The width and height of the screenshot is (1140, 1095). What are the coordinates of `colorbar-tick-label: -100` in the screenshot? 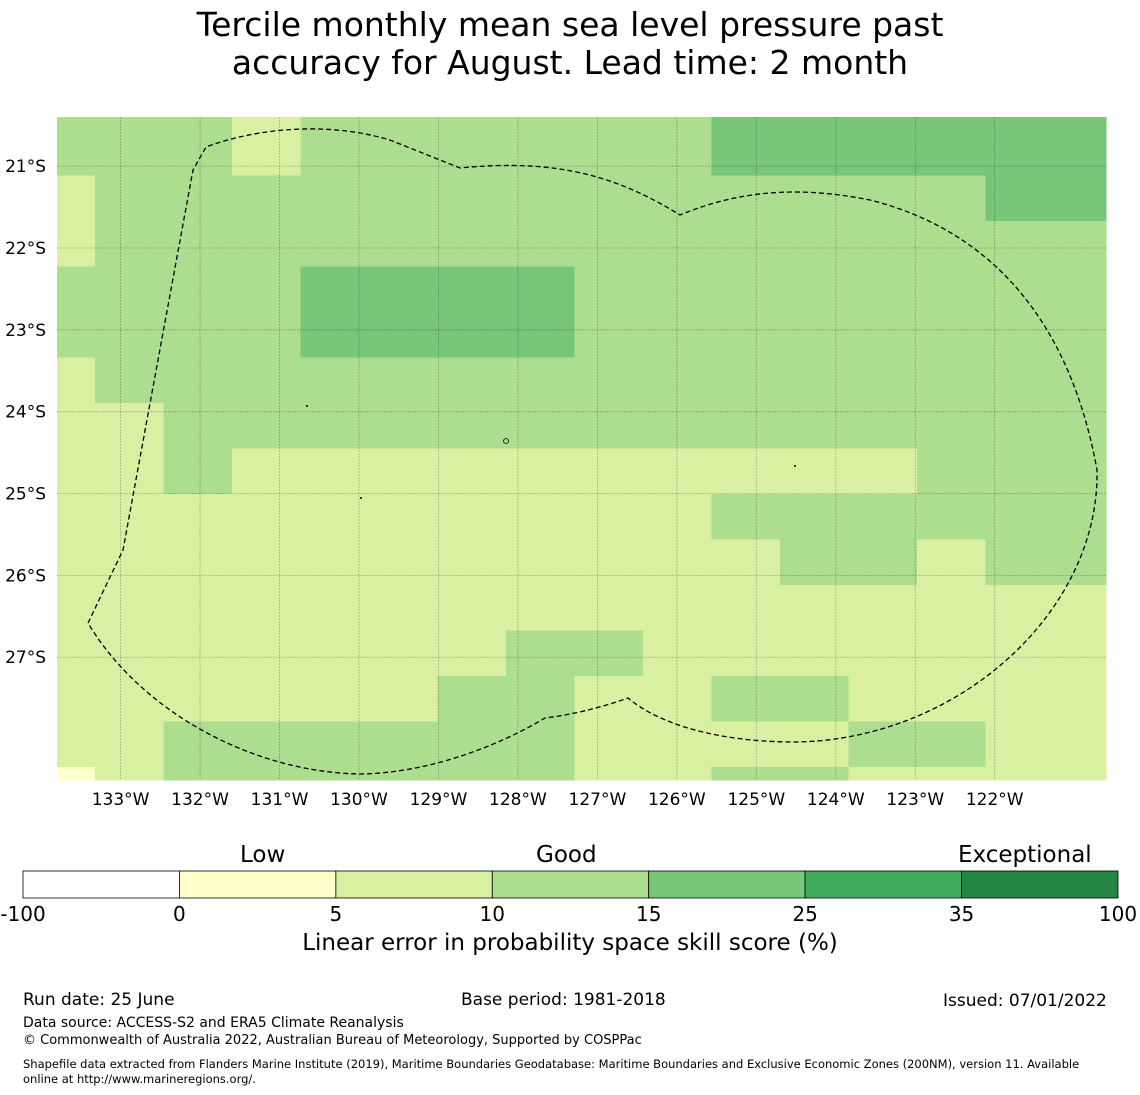 It's located at (23, 914).